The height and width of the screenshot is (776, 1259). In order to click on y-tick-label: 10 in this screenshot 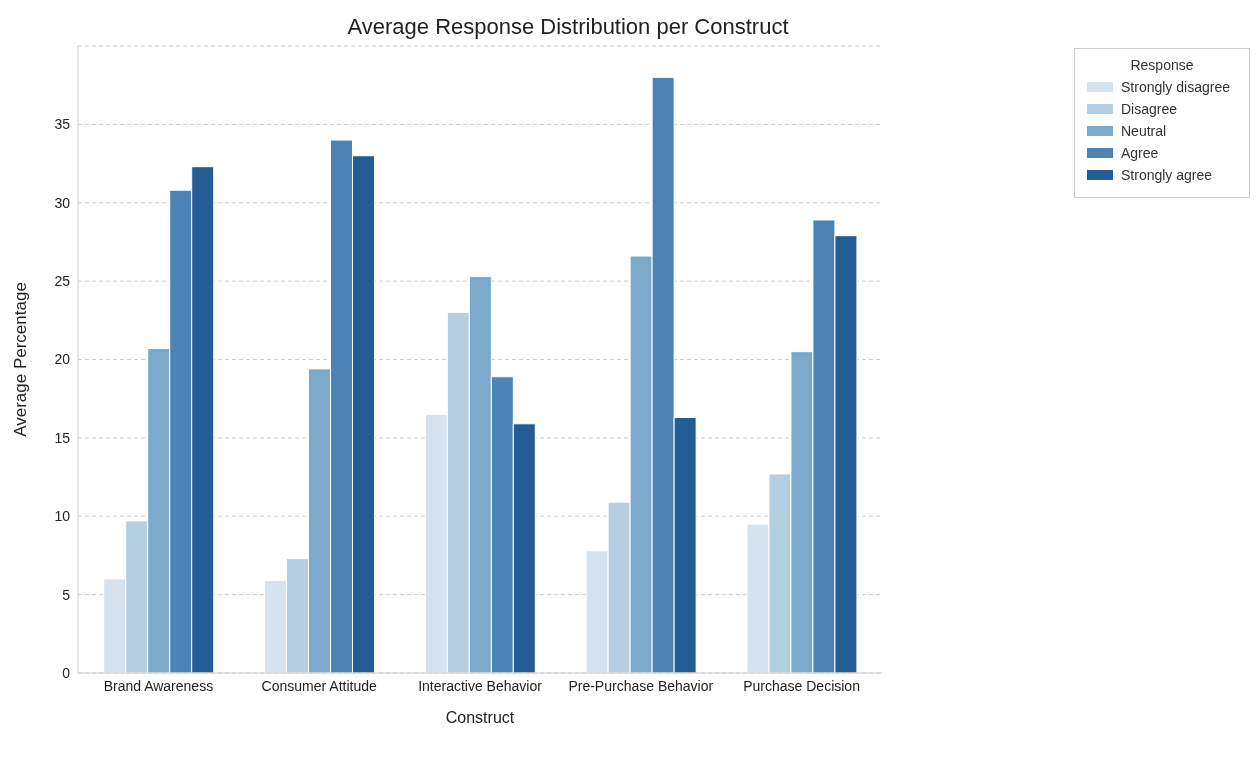, I will do `click(62, 516)`.